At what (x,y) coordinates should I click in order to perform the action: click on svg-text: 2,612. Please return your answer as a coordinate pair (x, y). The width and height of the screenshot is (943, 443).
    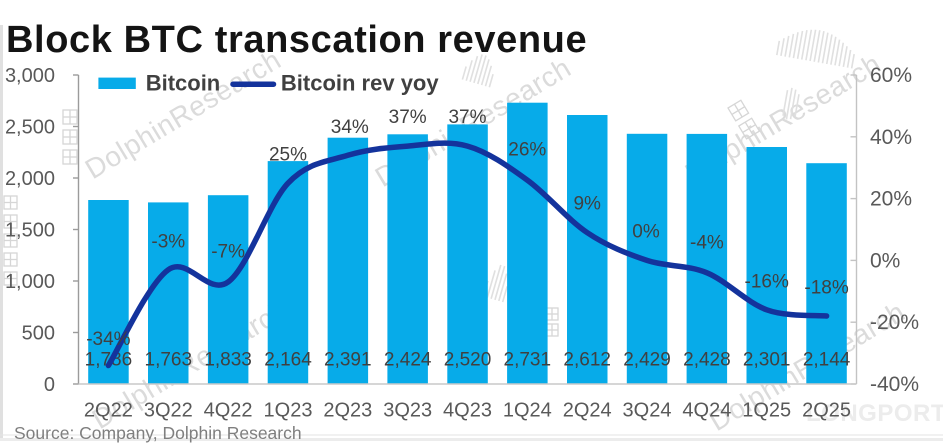
    Looking at the image, I should click on (587, 360).